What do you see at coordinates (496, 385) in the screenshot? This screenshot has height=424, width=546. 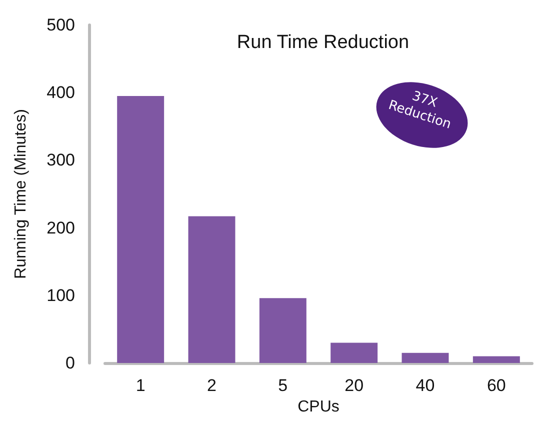 I see `x-tick-label: 60` at bounding box center [496, 385].